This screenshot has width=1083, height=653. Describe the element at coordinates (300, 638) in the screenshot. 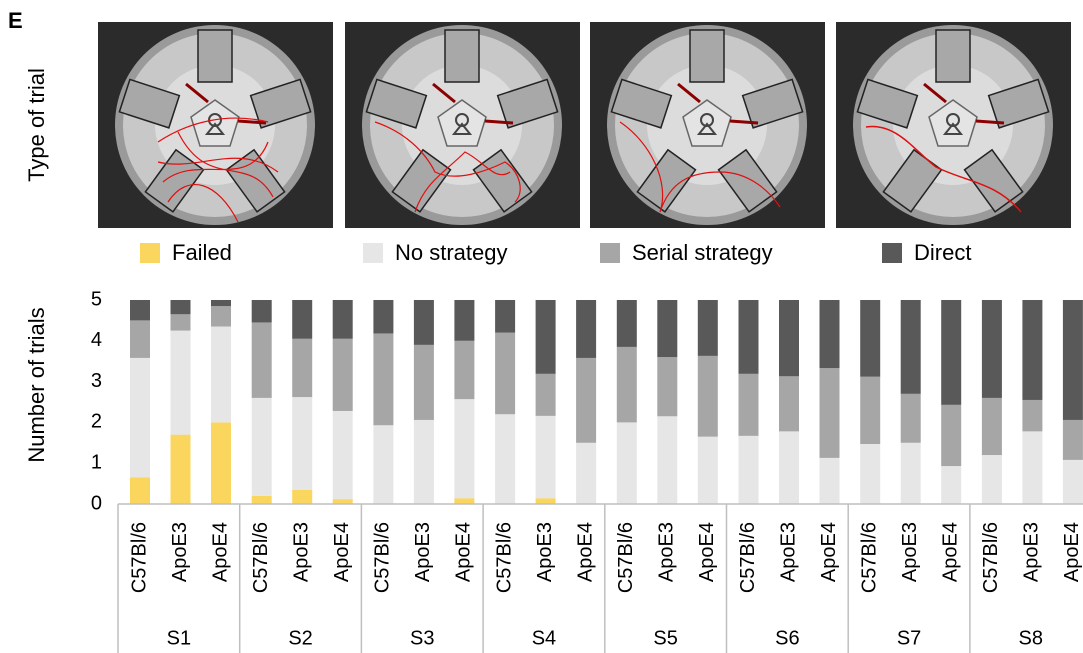

I see `group-label: S2` at that location.